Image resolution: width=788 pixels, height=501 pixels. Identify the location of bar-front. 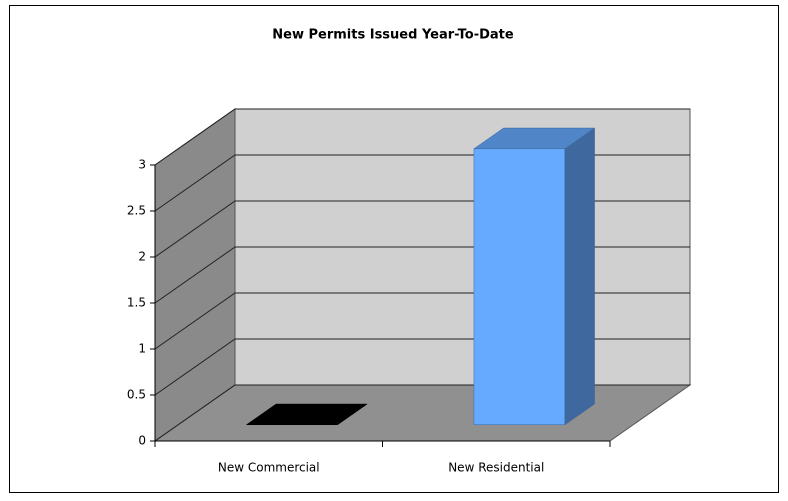
(519, 287).